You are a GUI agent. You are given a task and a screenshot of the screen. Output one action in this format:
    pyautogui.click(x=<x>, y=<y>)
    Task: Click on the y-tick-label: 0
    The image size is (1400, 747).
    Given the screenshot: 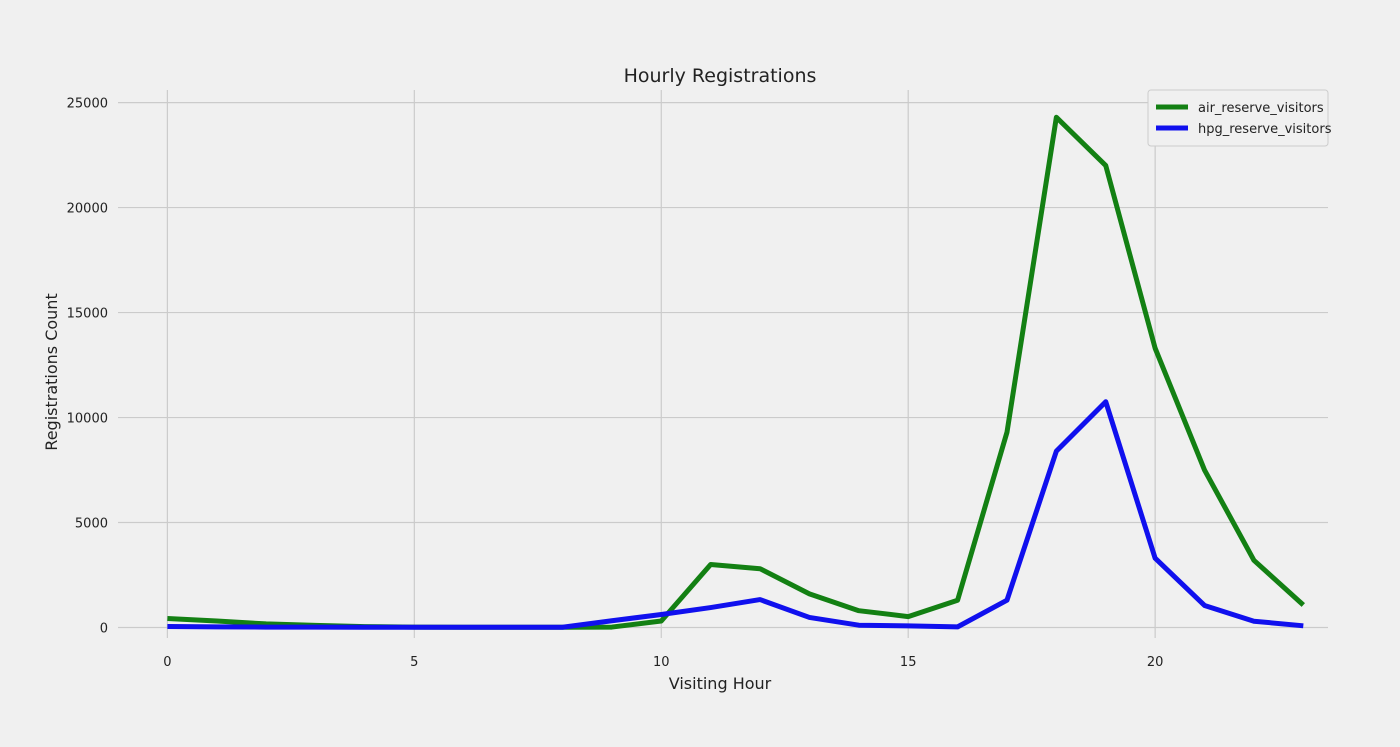 What is the action you would take?
    pyautogui.click(x=104, y=629)
    